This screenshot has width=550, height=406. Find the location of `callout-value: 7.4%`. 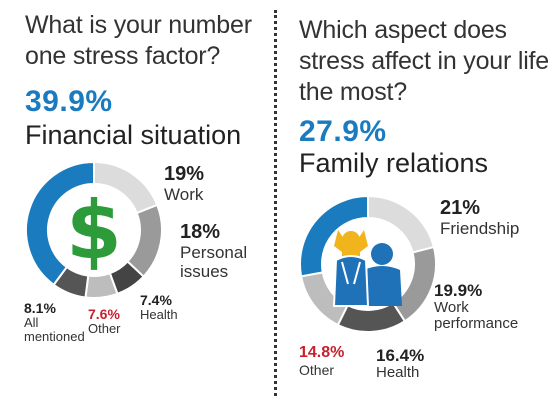

callout-value: 7.4% is located at coordinates (156, 300).